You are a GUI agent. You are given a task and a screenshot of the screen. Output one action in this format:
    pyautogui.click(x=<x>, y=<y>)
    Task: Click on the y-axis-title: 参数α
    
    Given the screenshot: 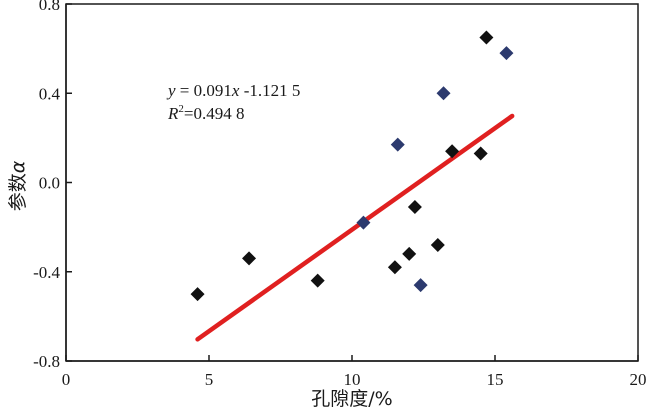 What is the action you would take?
    pyautogui.click(x=18, y=185)
    